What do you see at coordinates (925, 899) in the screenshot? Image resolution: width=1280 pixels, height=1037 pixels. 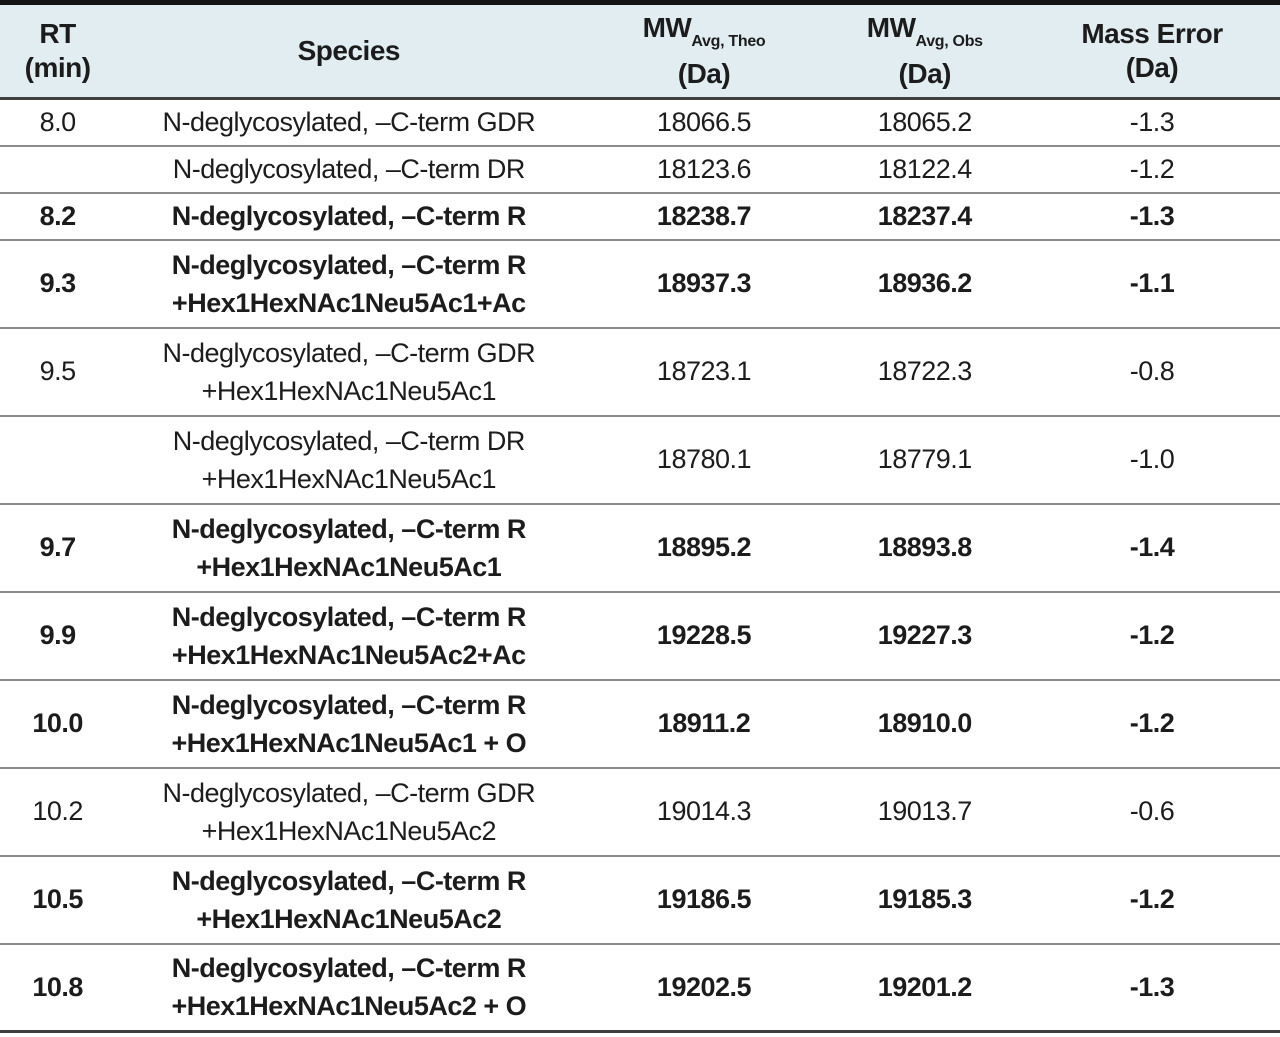 I see `mw-obs-cell: 19185.3` at bounding box center [925, 899].